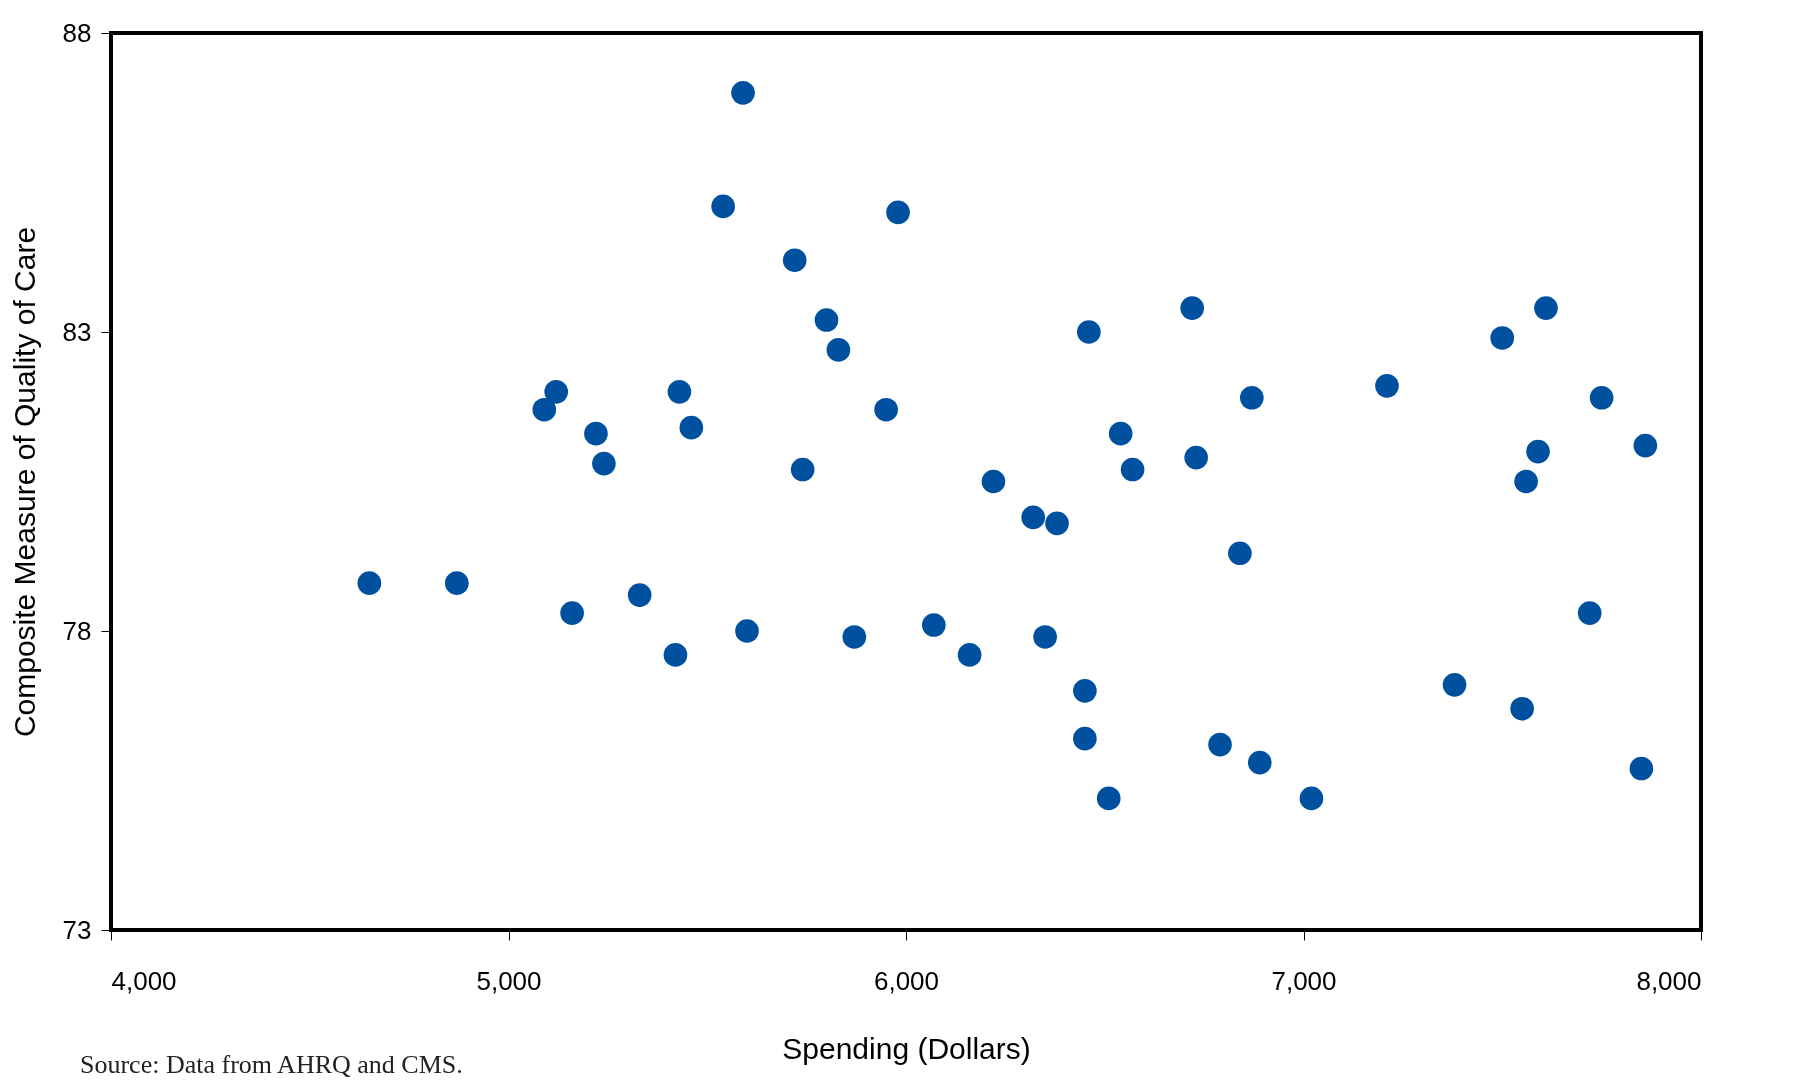 The width and height of the screenshot is (1798, 1085). What do you see at coordinates (1304, 980) in the screenshot?
I see `x-tick-label: 7,000` at bounding box center [1304, 980].